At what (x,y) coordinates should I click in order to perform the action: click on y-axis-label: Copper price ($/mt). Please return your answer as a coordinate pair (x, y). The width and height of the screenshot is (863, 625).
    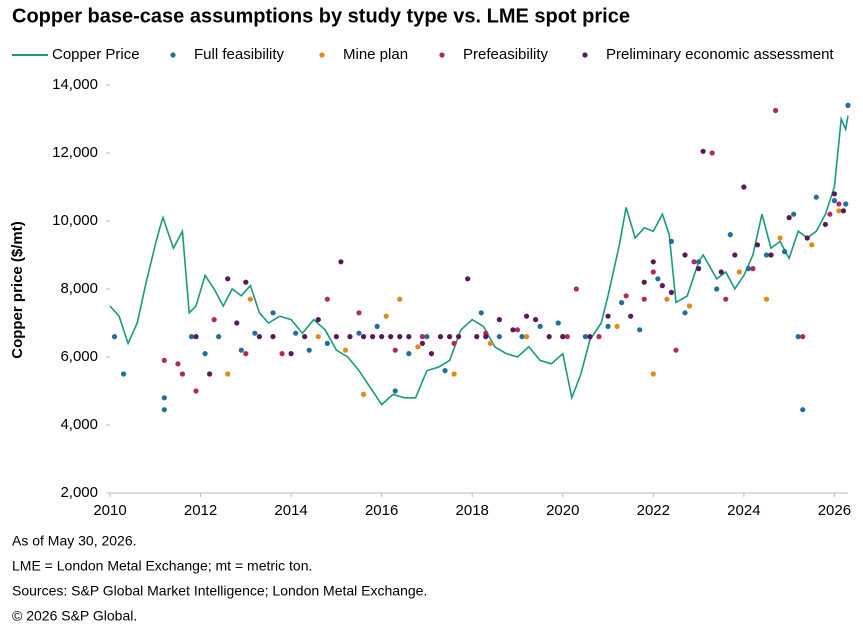
    Looking at the image, I should click on (17, 290).